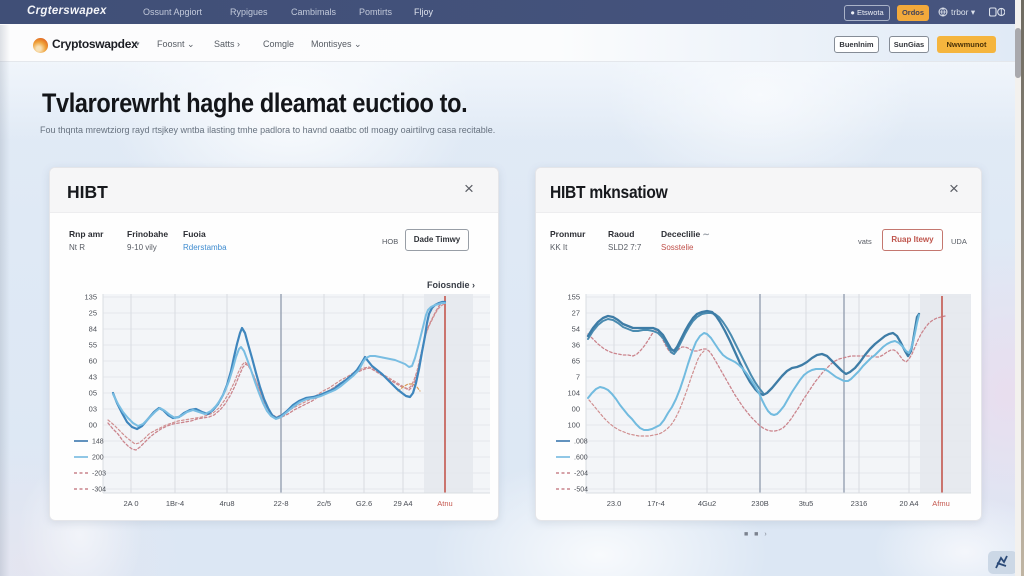 The height and width of the screenshot is (576, 1024). Describe the element at coordinates (656, 503) in the screenshot. I see `svg-text: 17r-4` at that location.